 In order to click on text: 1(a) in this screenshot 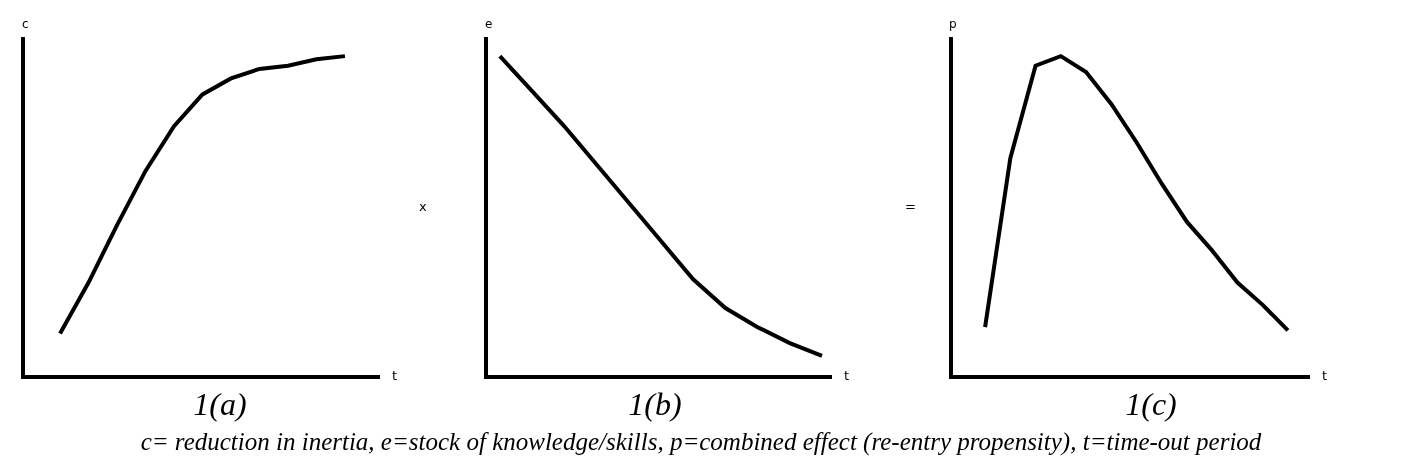, I will do `click(220, 403)`.